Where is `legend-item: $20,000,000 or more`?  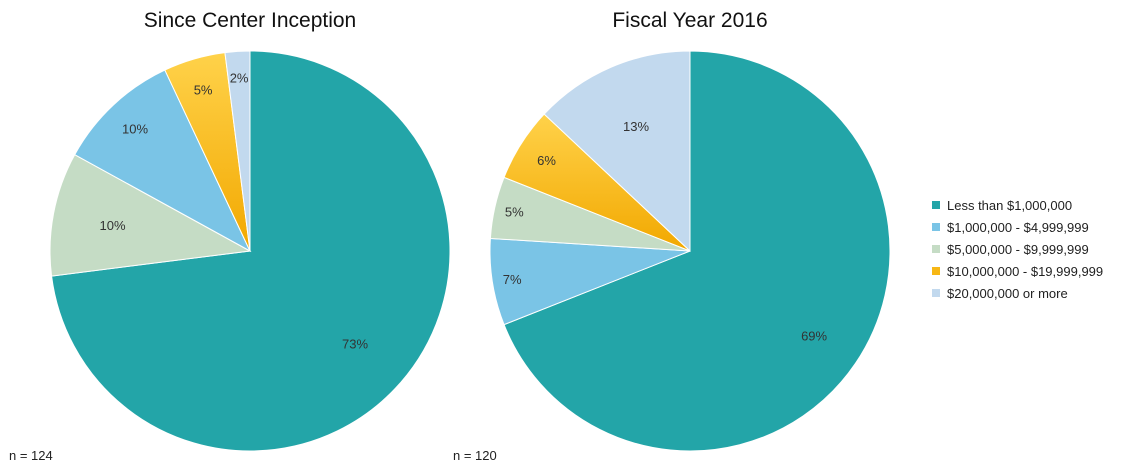
legend-item: $20,000,000 or more is located at coordinates (1017, 293).